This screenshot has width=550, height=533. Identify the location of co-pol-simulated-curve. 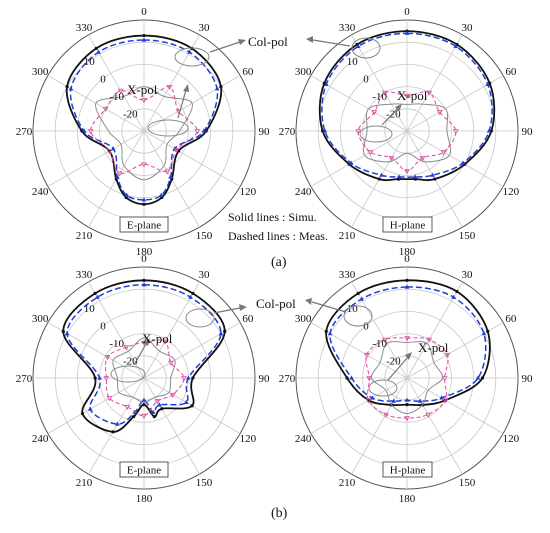
(407, 106).